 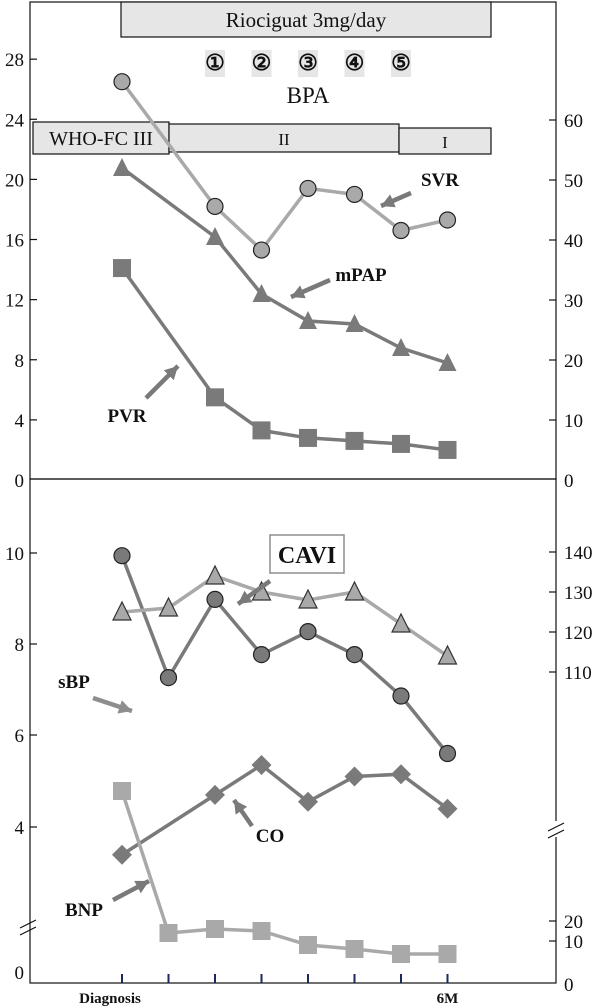 I want to click on who-fc-who-fc-iii-bar, so click(x=101, y=138).